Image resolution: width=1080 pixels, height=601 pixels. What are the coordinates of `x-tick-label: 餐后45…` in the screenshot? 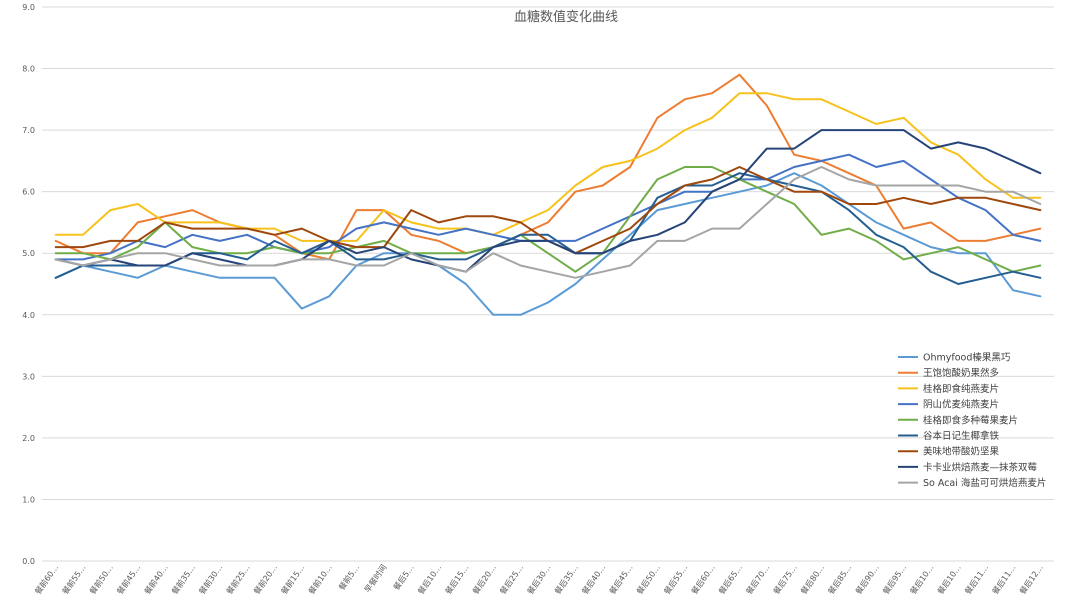 It's located at (621, 579).